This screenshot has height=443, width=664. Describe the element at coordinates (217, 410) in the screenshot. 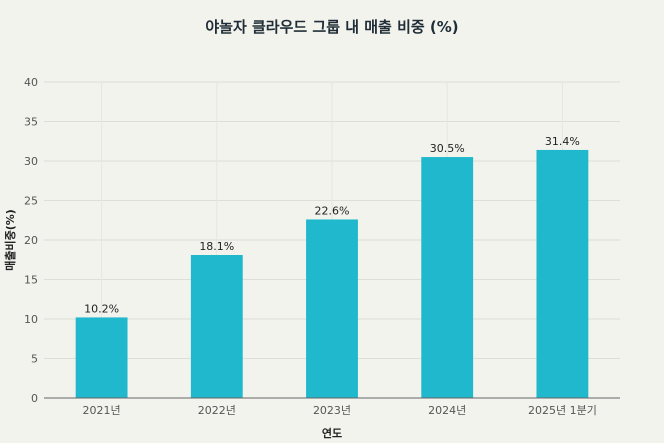

I see `x-tick-label: 2022년` at that location.